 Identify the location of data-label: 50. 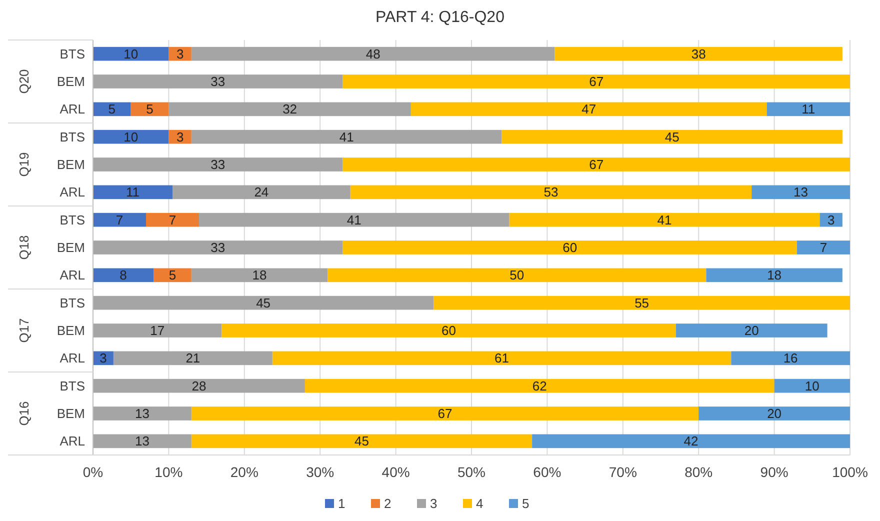
(517, 275).